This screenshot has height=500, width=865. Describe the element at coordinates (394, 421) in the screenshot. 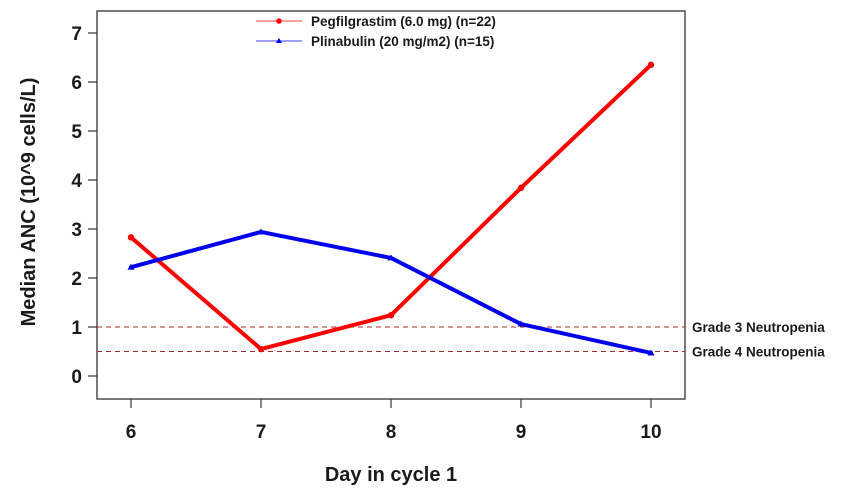

I see `x-axis: 6 7 8 9 10` at that location.